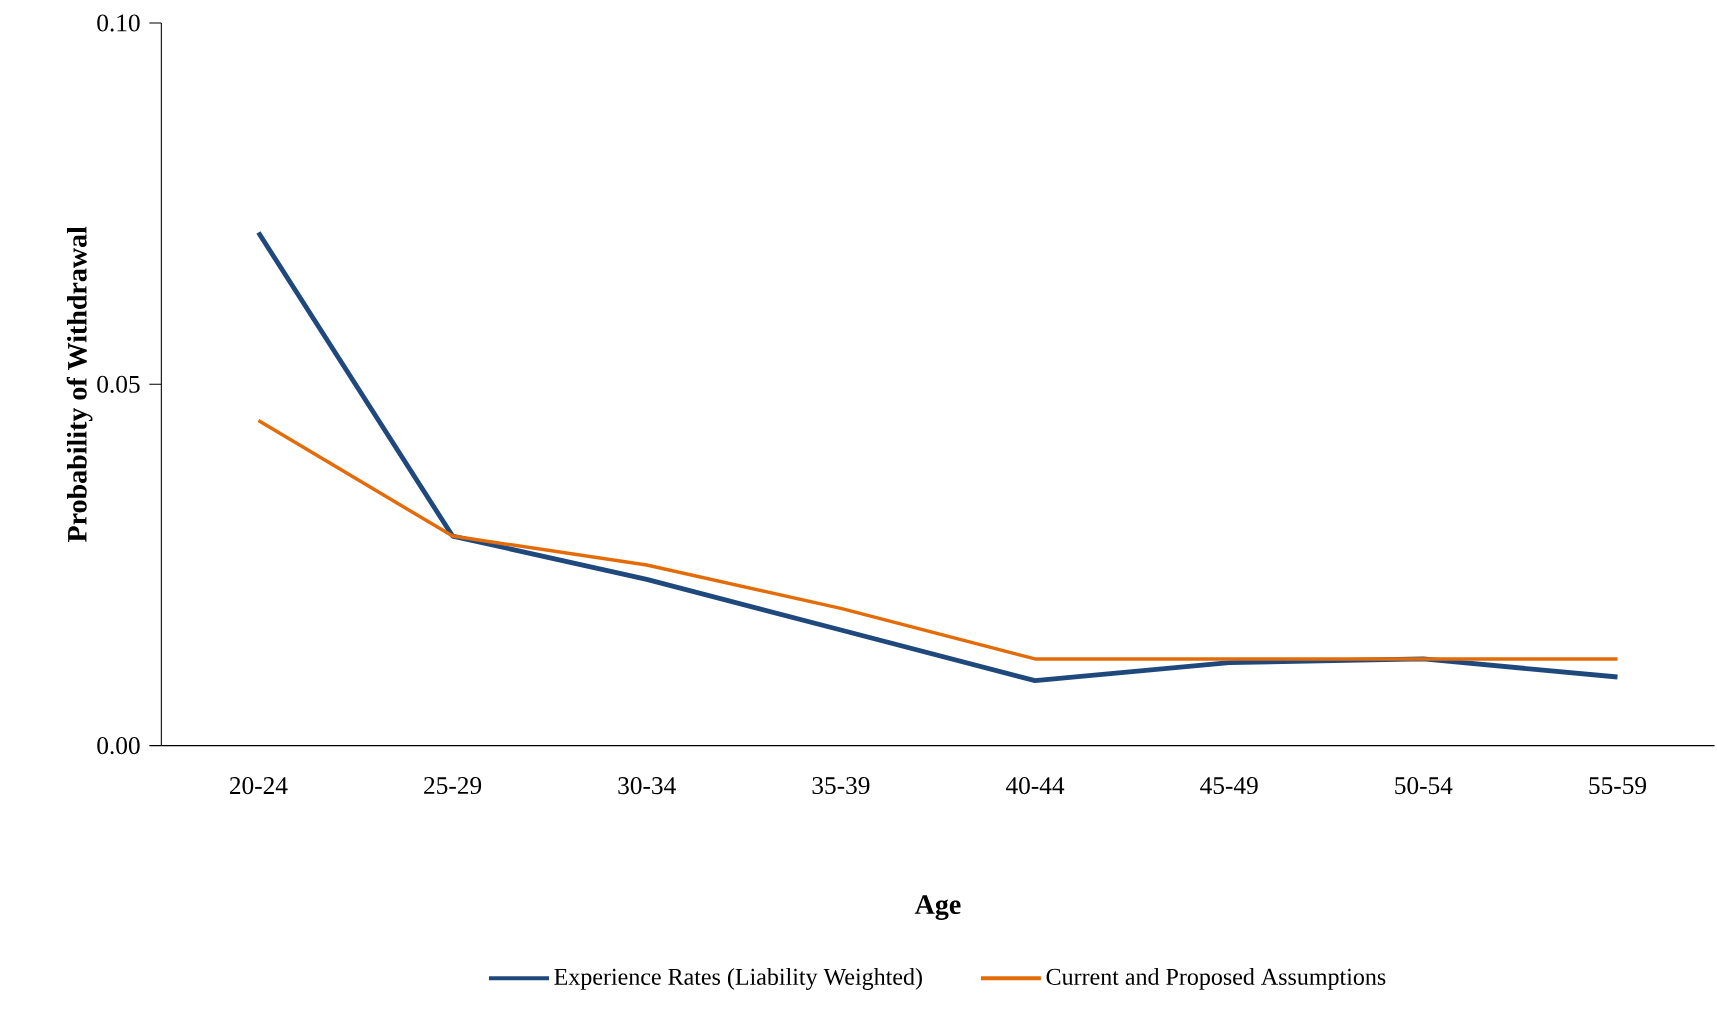 The image size is (1717, 1023). What do you see at coordinates (841, 786) in the screenshot?
I see `x-tick-label: 35-39` at bounding box center [841, 786].